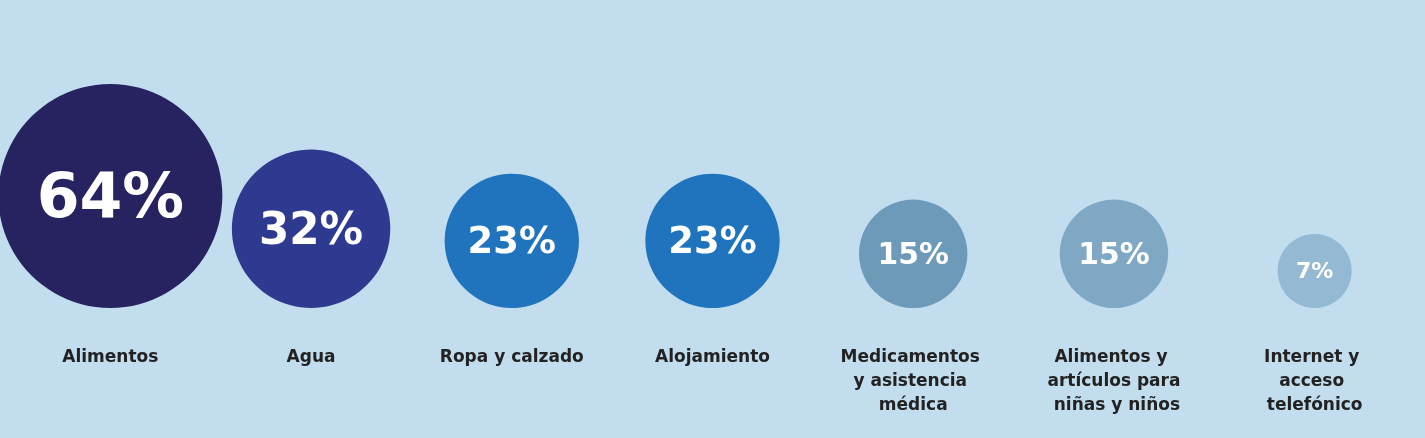  What do you see at coordinates (1114, 380) in the screenshot?
I see `category-label: Alimentos y artículos para niñas y niños` at bounding box center [1114, 380].